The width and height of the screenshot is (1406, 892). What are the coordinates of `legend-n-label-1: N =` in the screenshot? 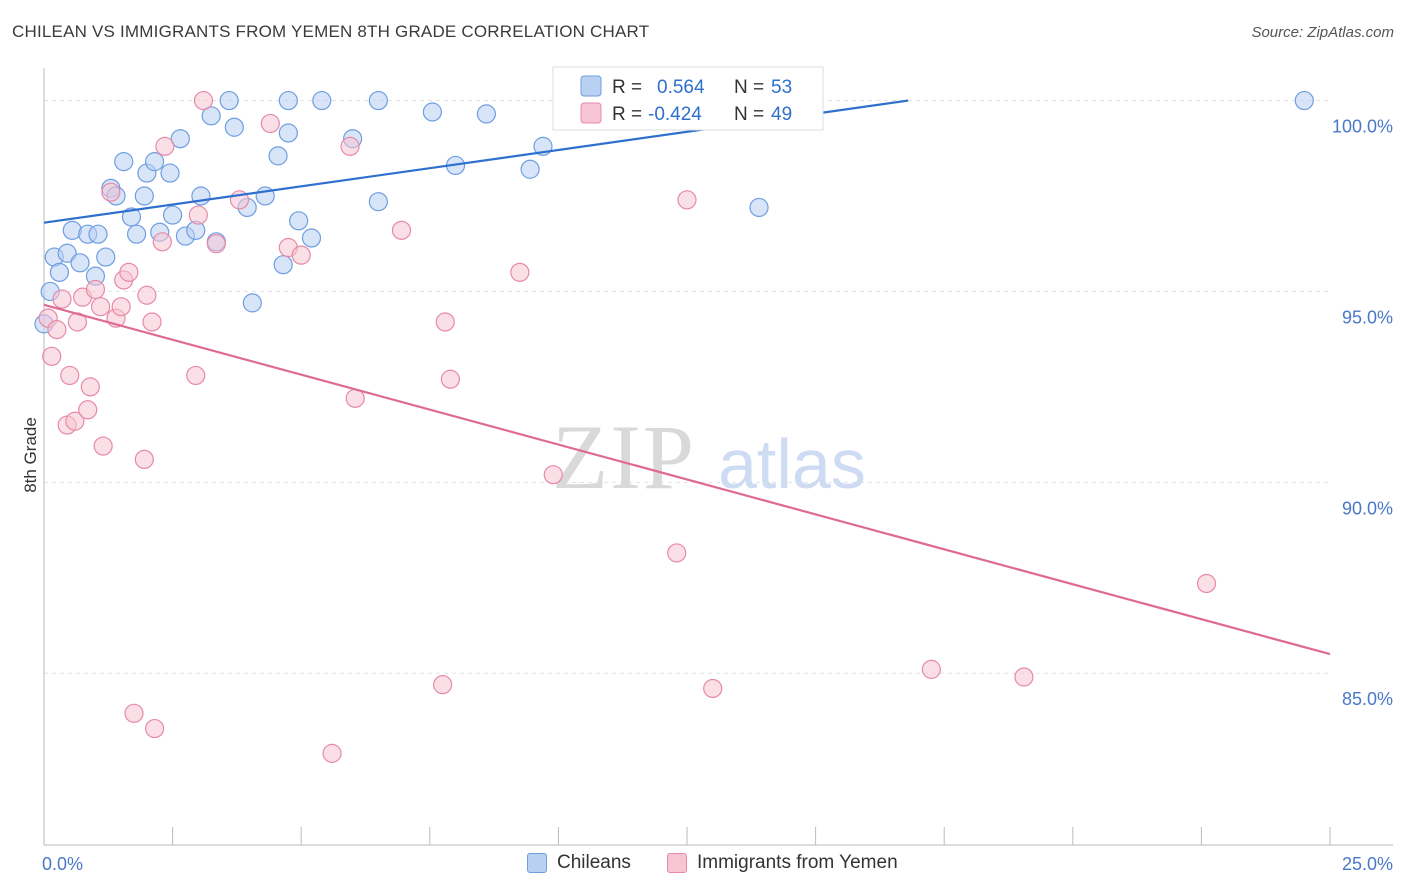 It's located at (749, 87).